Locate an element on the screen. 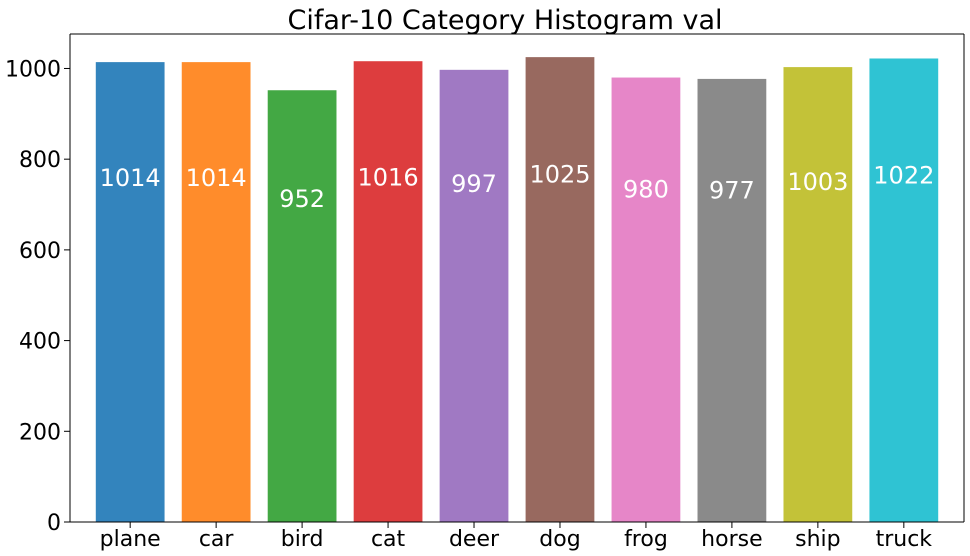  data-label-ship: 1003 is located at coordinates (817, 182).